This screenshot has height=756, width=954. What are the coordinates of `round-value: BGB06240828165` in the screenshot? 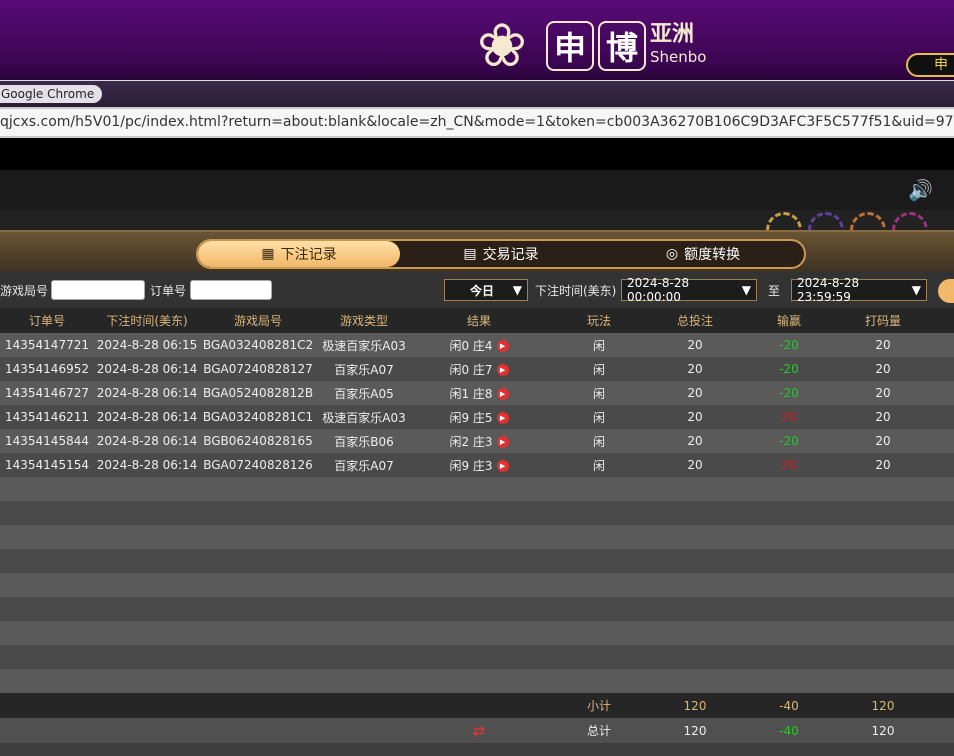 It's located at (258, 441).